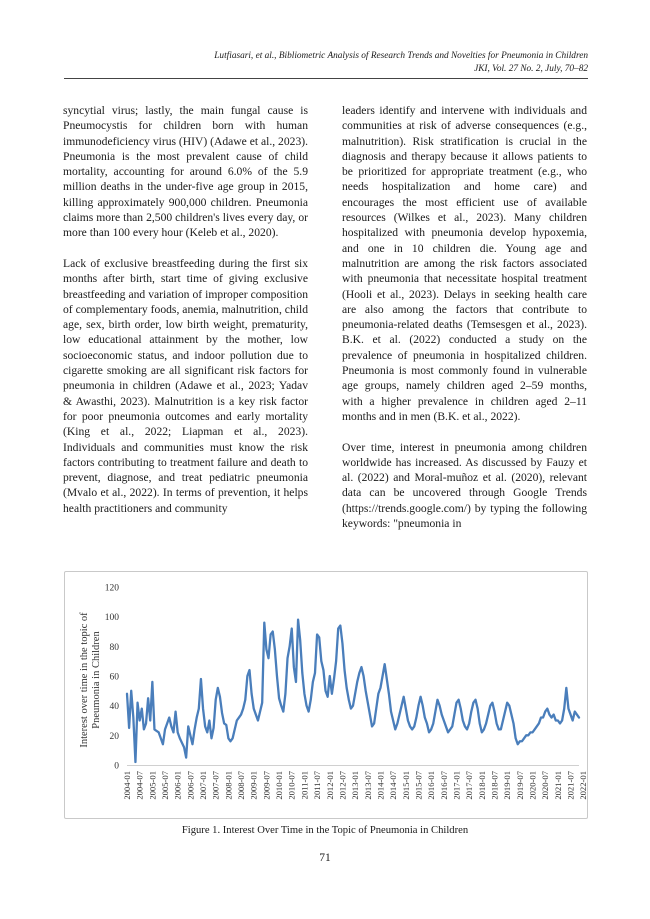 This screenshot has height=919, width=650. I want to click on x-tick-label: 2022-01, so click(582, 785).